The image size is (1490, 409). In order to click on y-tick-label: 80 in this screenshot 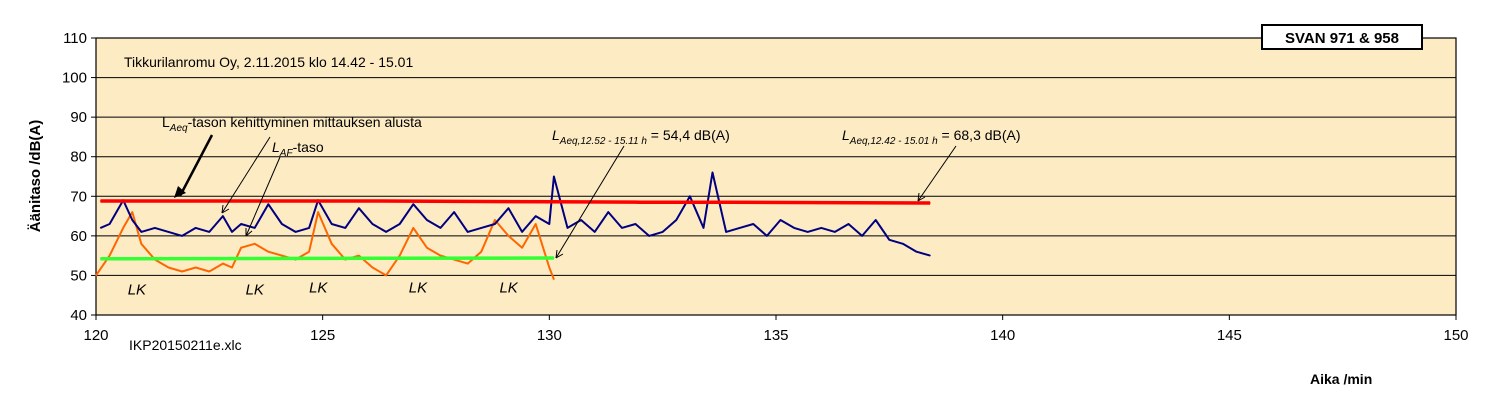, I will do `click(78, 157)`.